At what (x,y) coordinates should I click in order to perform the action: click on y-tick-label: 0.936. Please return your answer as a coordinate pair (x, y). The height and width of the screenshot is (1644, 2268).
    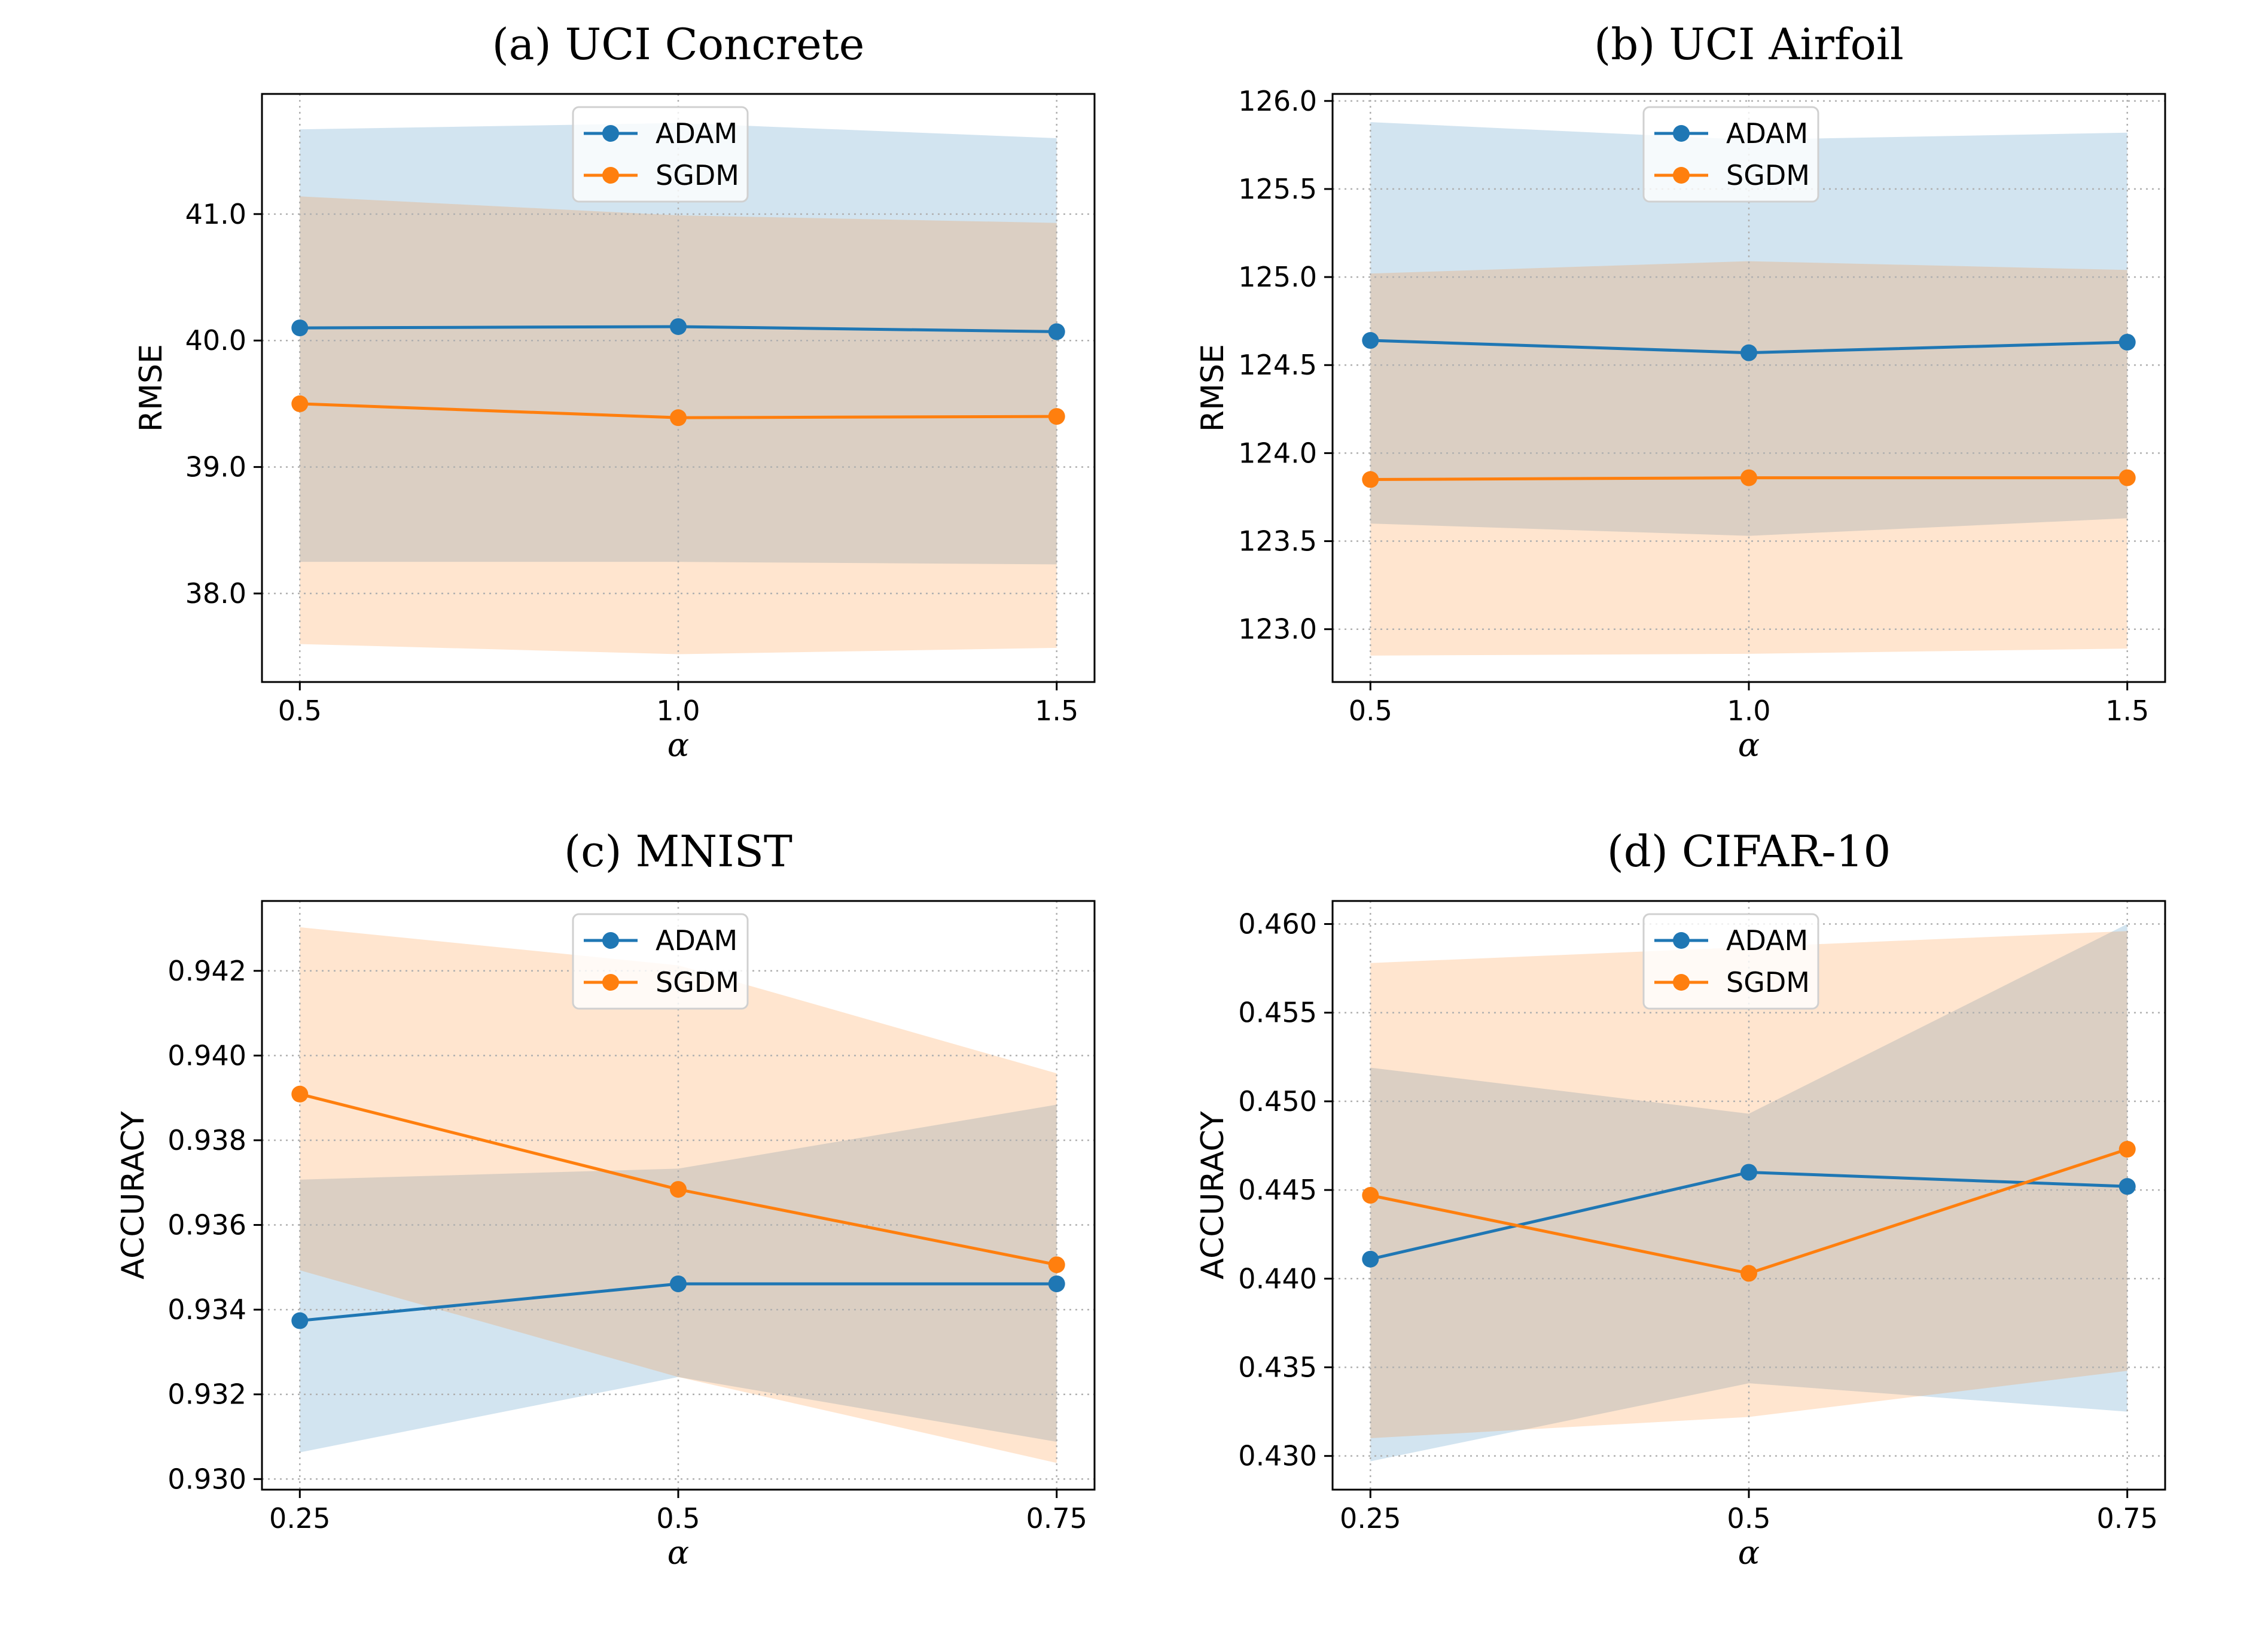
    Looking at the image, I should click on (206, 1225).